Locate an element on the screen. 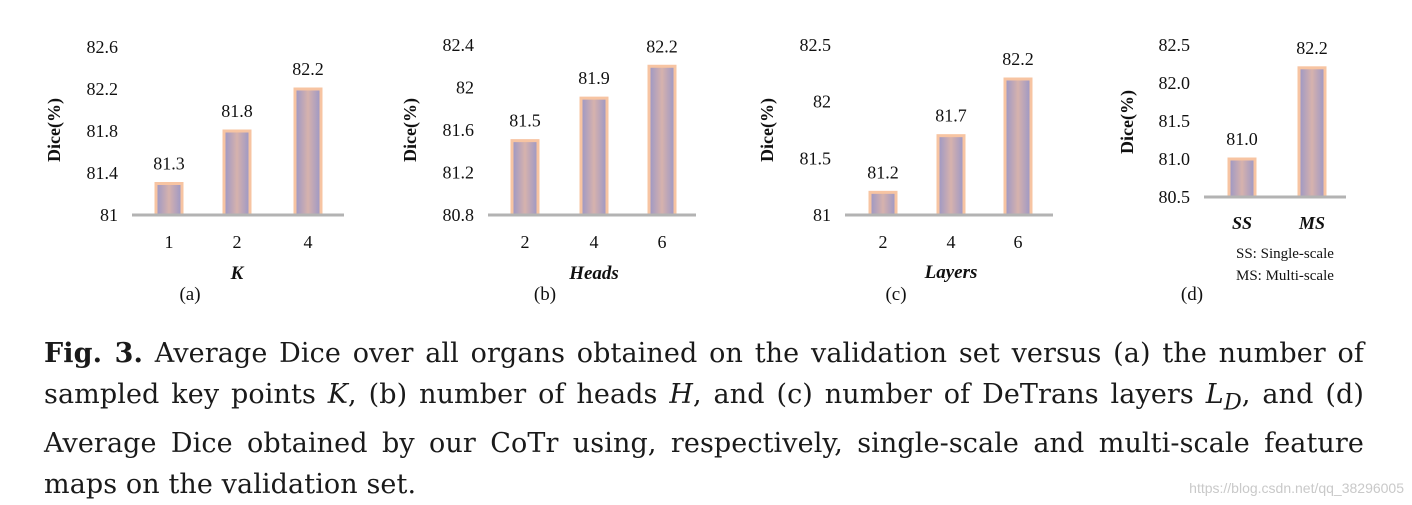 This screenshot has width=1412, height=505. panel-label: (c) is located at coordinates (895, 294).